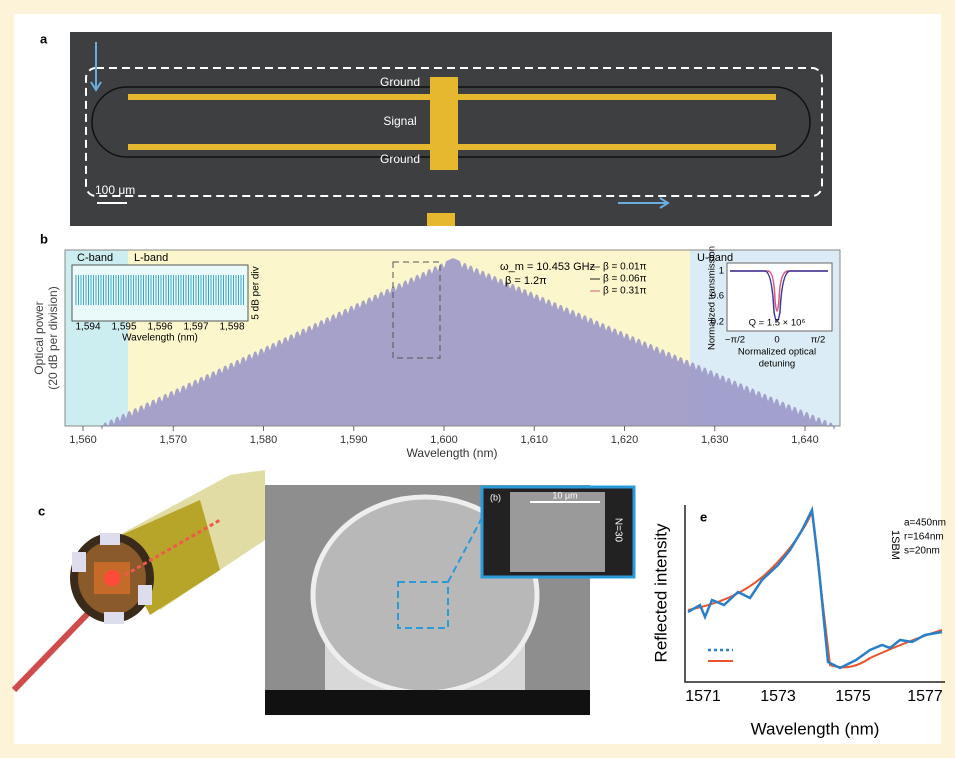 Image resolution: width=955 pixels, height=758 pixels. What do you see at coordinates (39, 337) in the screenshot?
I see `axis-title: Optical power` at bounding box center [39, 337].